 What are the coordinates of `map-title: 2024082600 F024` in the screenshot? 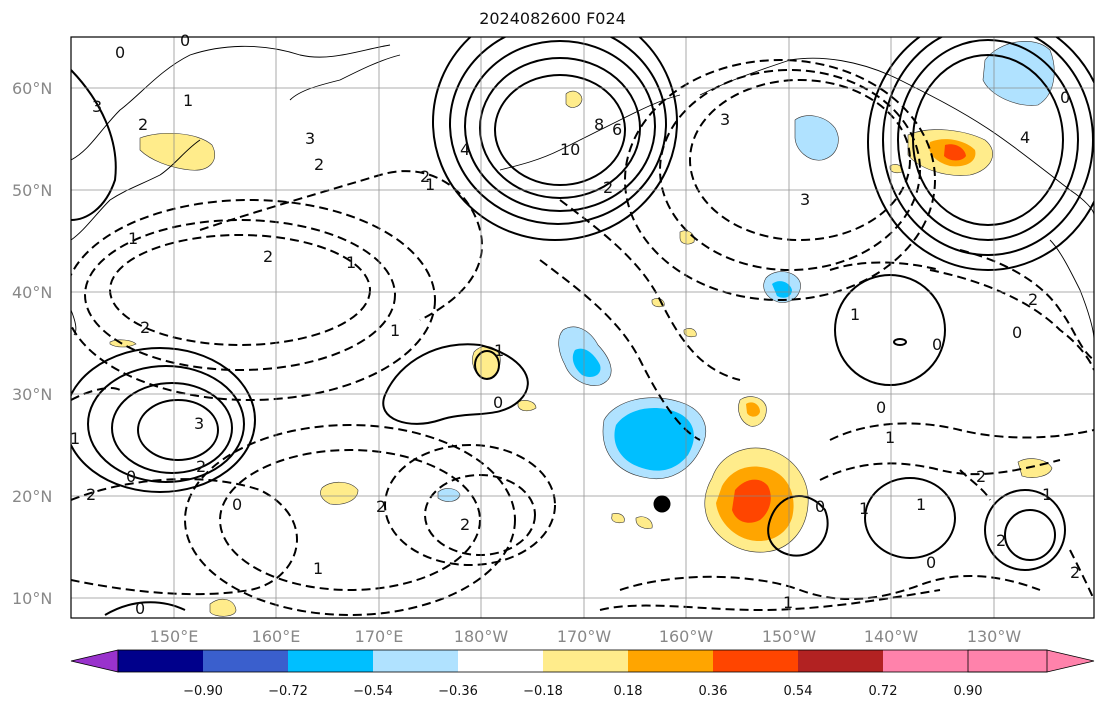 It's located at (552, 18).